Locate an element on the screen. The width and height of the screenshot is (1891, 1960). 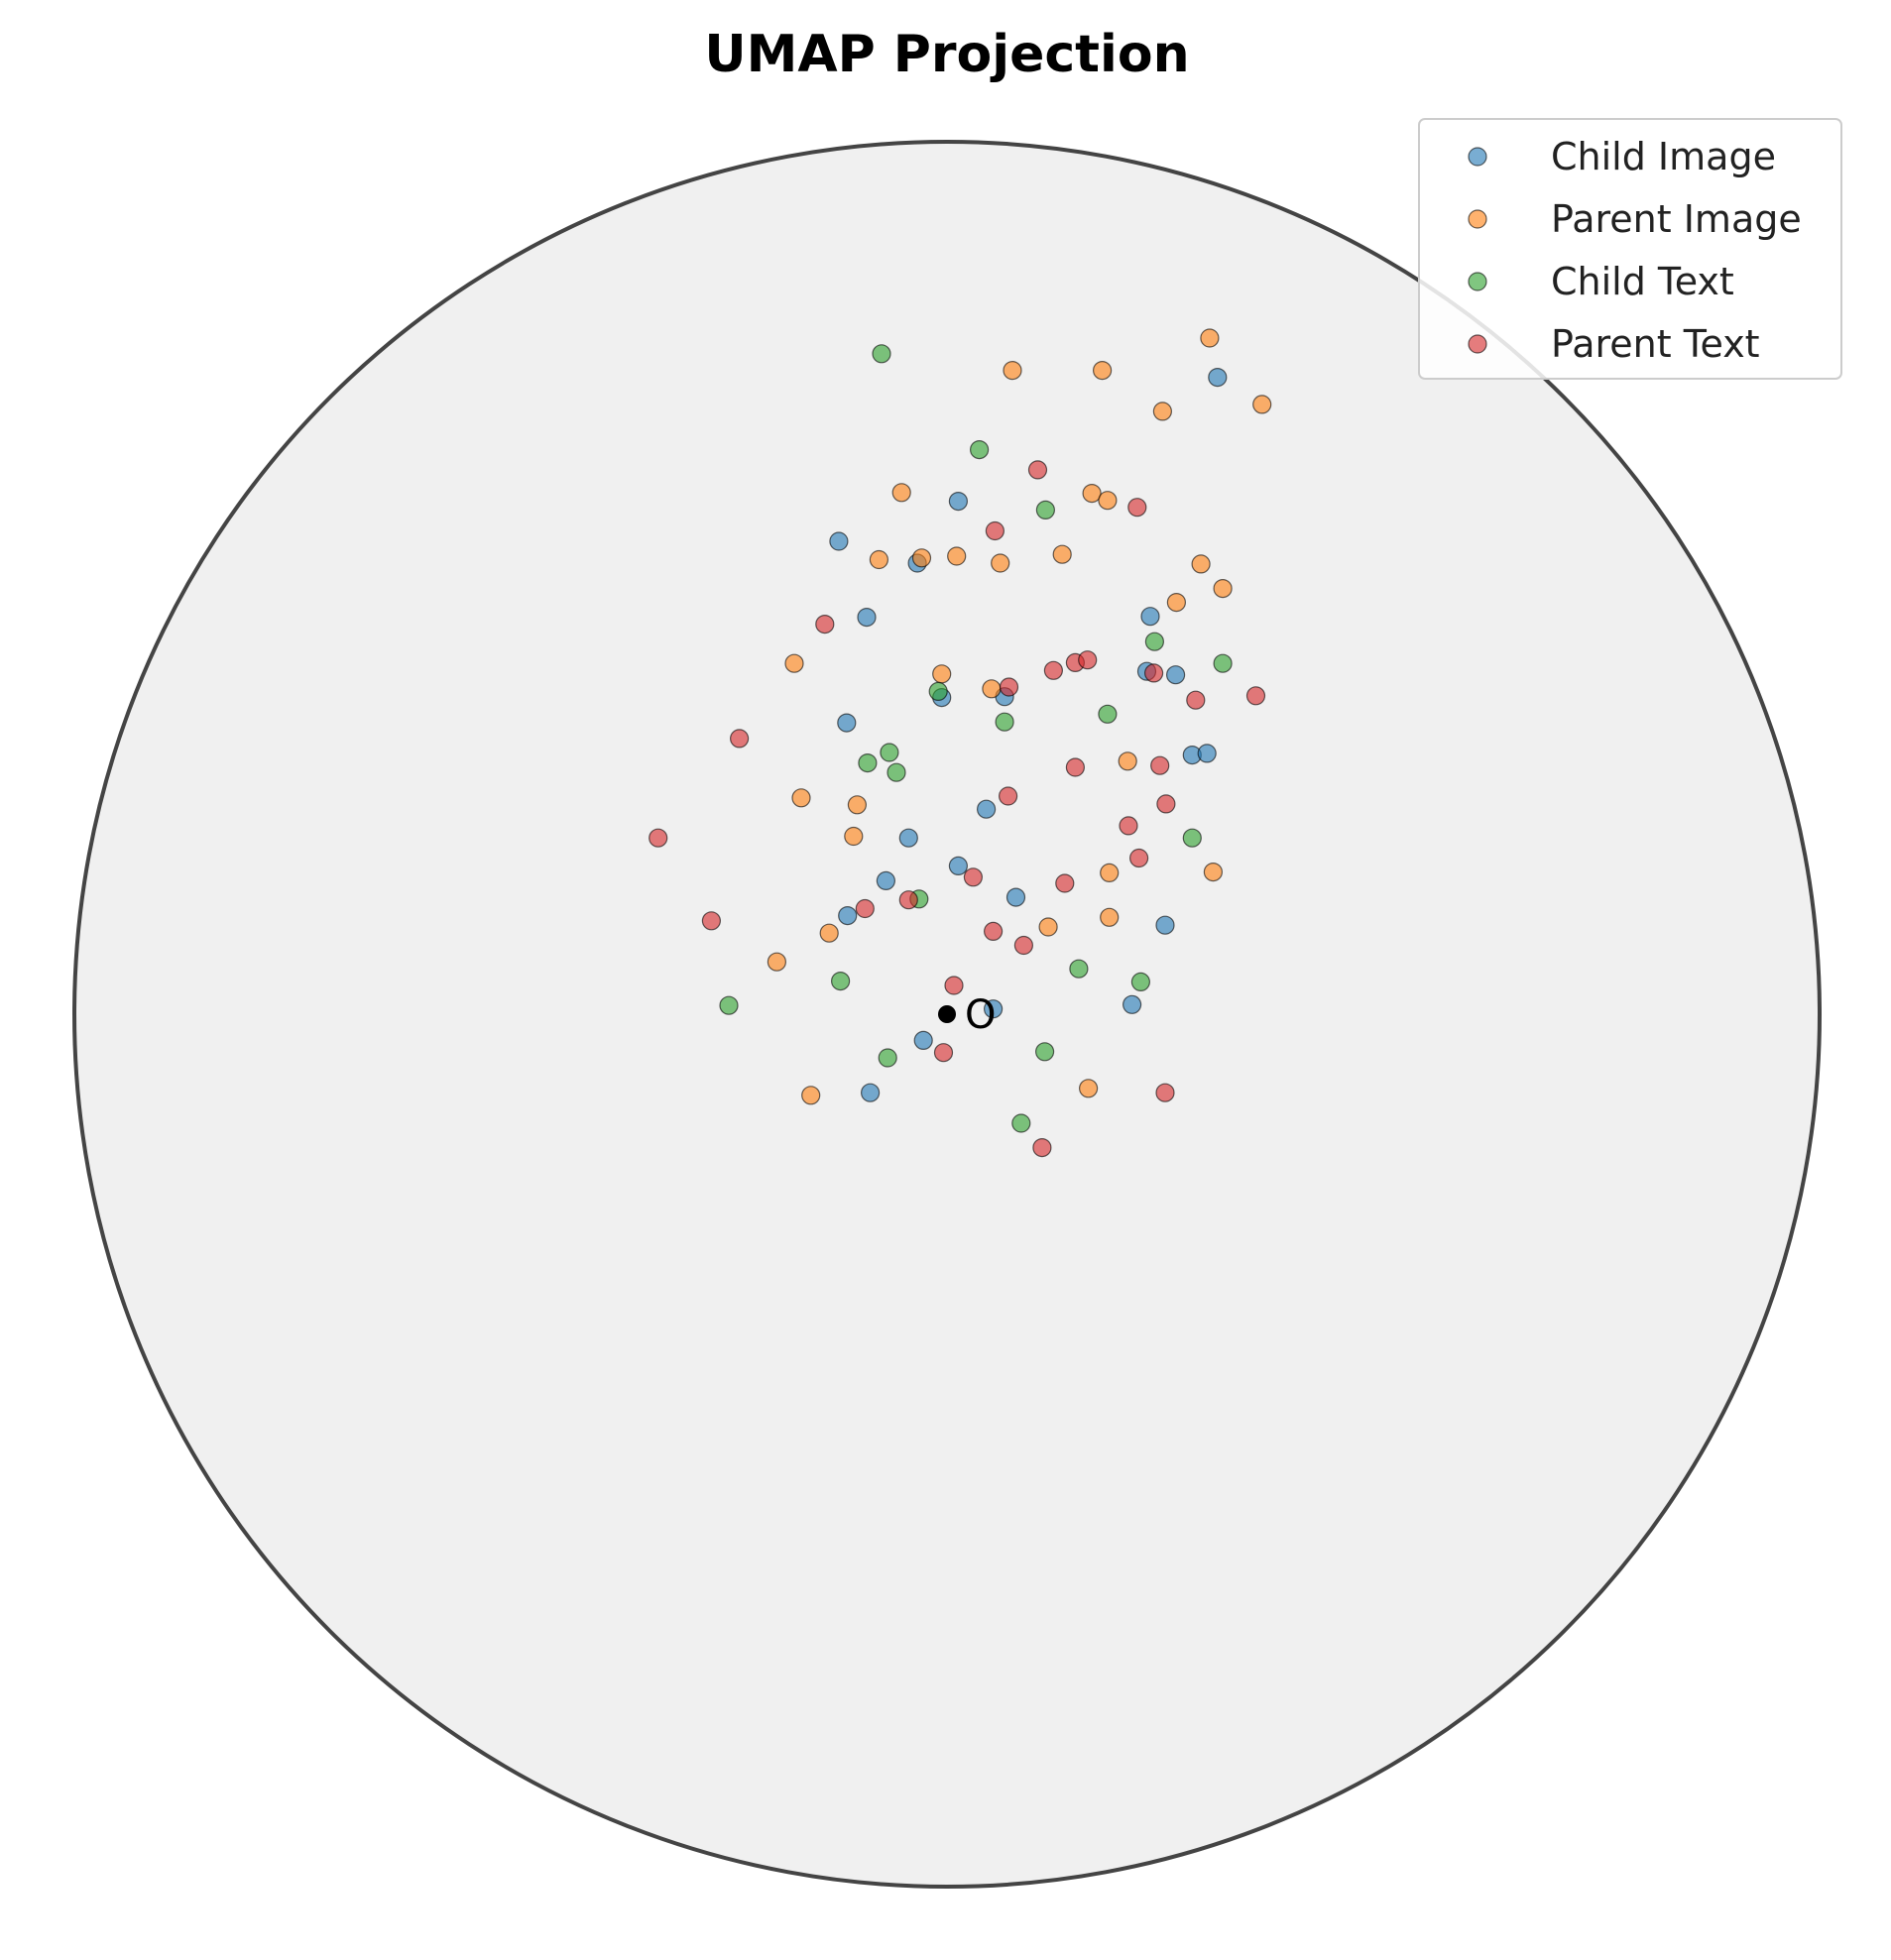
chart-title: UMAP Projection is located at coordinates (946, 54).